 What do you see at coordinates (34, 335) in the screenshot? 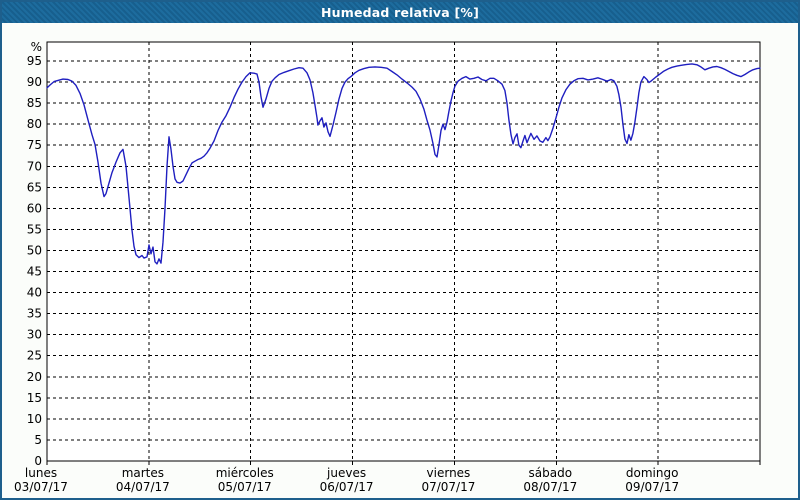
I see `y-tick-label: 30` at bounding box center [34, 335].